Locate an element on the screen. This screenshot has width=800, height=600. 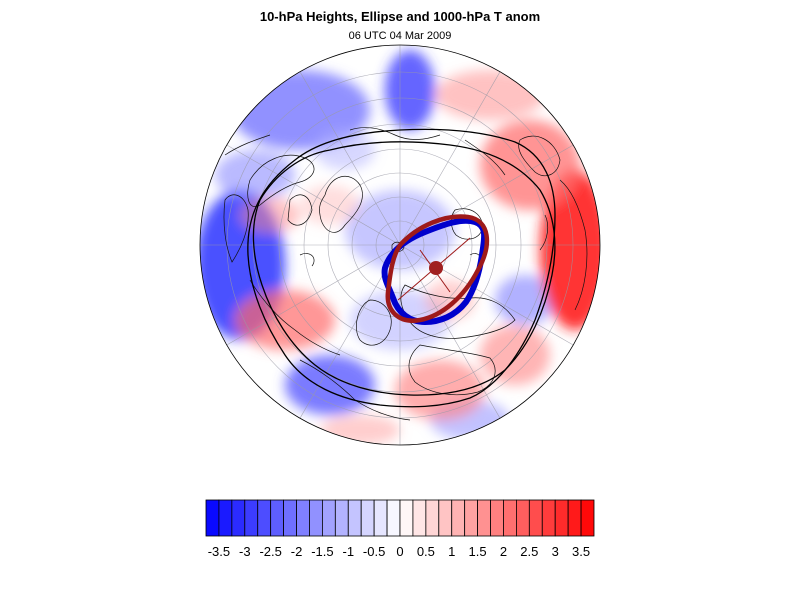
colorbar-tick-label: 3 is located at coordinates (555, 551).